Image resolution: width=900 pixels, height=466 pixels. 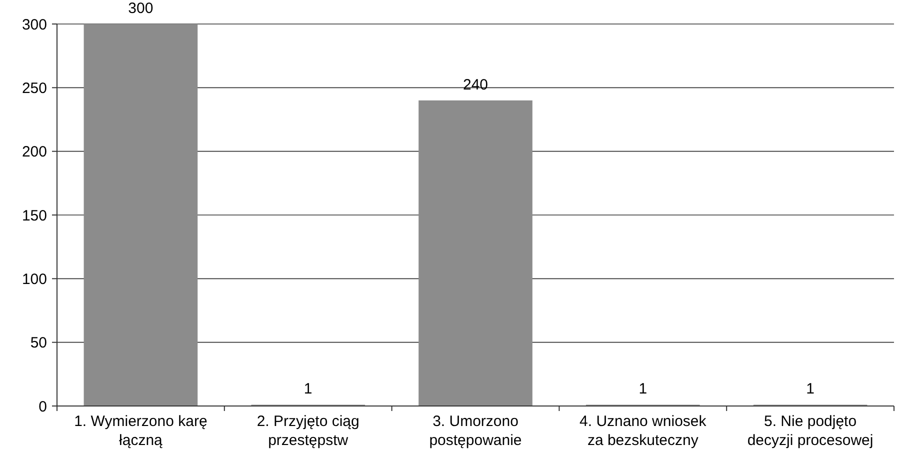 I want to click on y-tick-label: 0, so click(x=42, y=407).